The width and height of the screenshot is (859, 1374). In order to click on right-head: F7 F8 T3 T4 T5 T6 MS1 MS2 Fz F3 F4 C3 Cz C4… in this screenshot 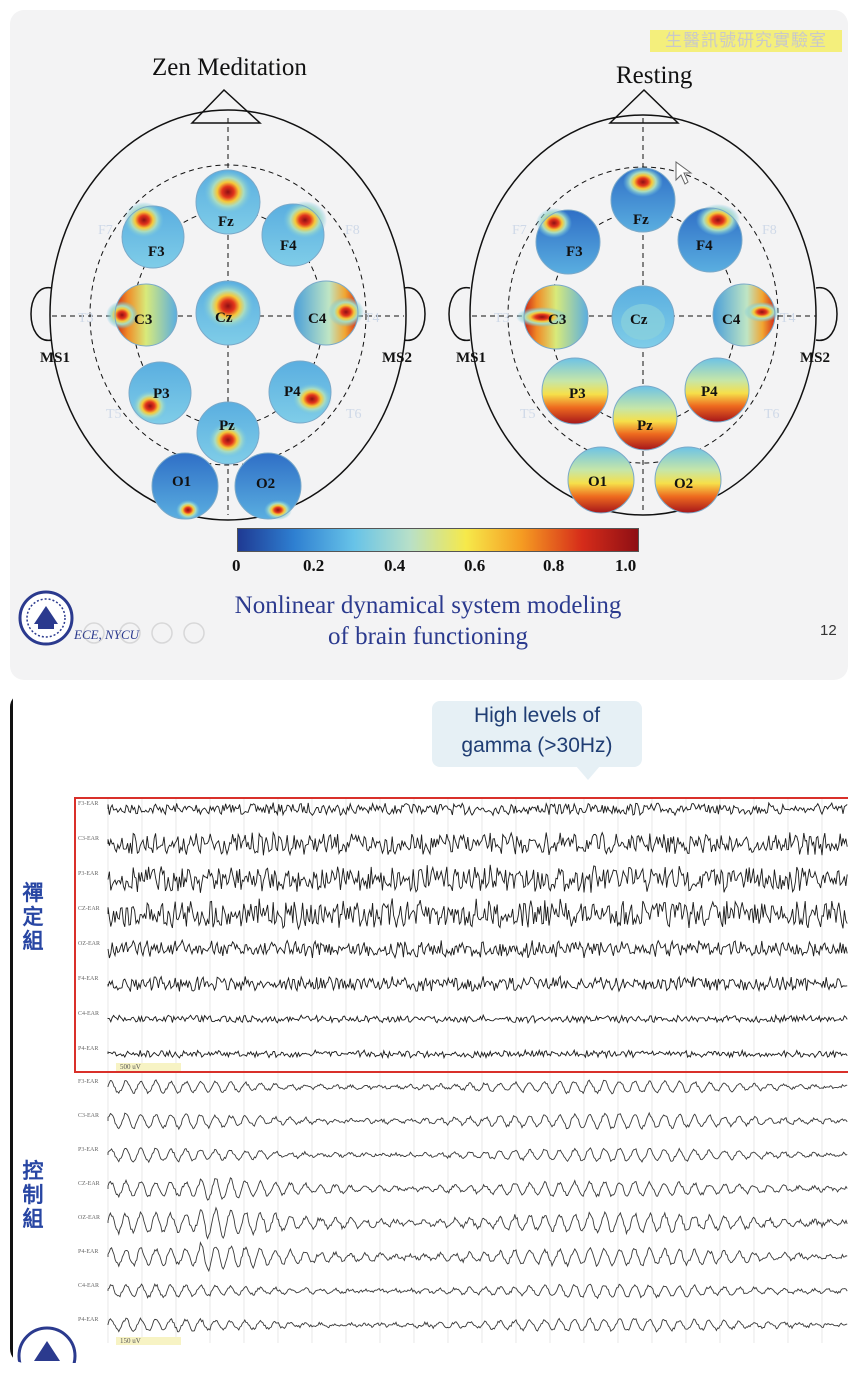, I will do `click(643, 302)`.